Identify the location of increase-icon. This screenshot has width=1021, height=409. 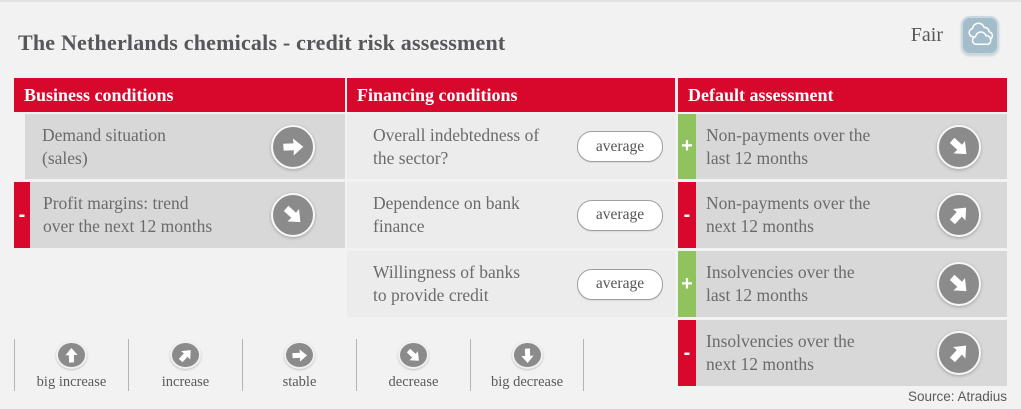
(185, 355).